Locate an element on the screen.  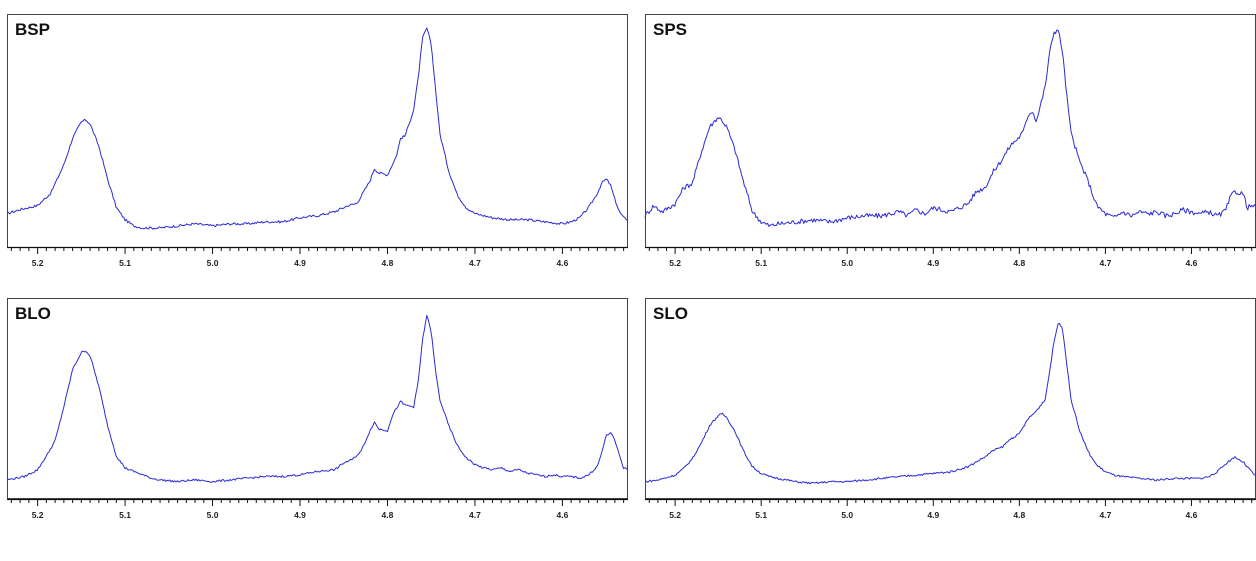
panel-label: BSP is located at coordinates (32, 29).